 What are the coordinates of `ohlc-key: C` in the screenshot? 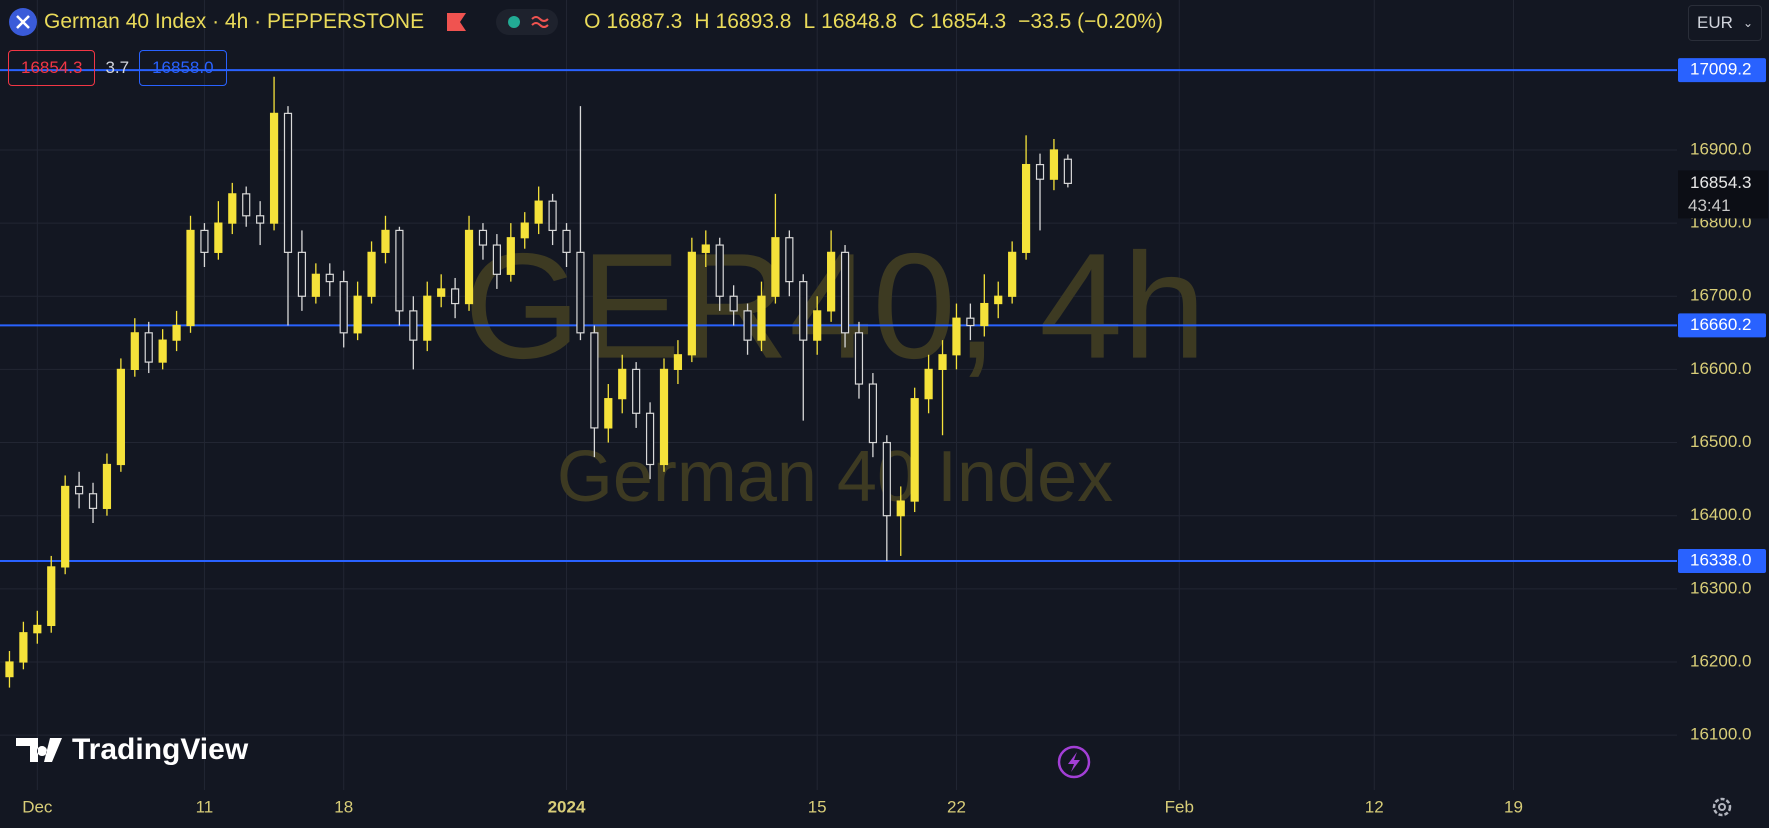 It's located at (917, 21).